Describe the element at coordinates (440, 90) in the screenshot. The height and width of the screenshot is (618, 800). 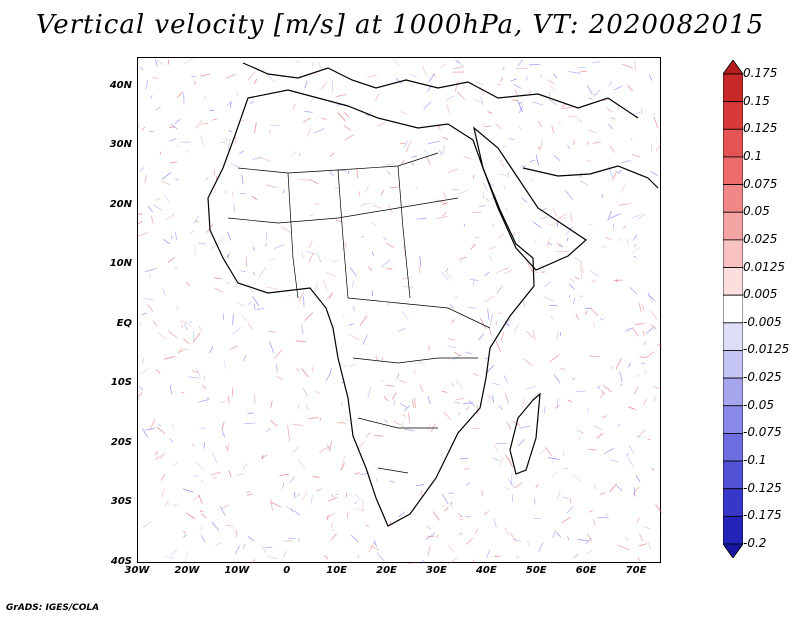
I see `europe-coastline` at that location.